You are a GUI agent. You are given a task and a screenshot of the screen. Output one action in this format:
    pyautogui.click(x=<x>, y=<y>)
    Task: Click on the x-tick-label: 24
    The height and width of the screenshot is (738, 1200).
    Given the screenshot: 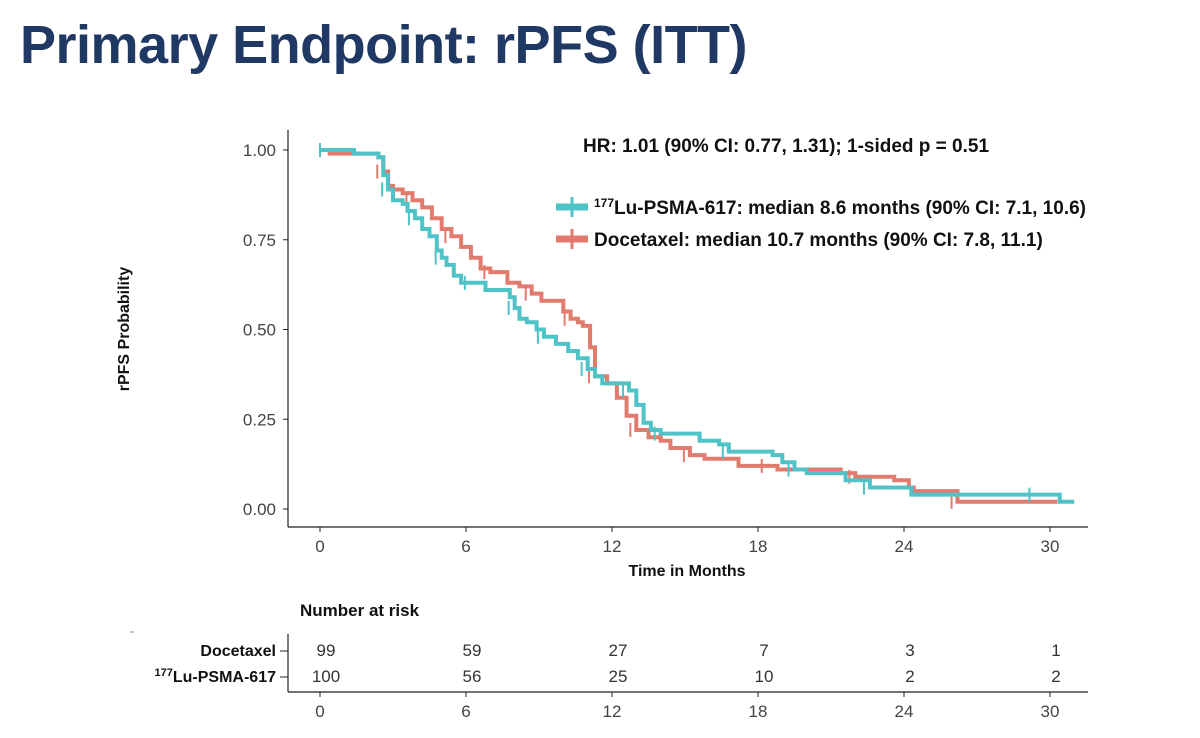 What is the action you would take?
    pyautogui.click(x=904, y=546)
    